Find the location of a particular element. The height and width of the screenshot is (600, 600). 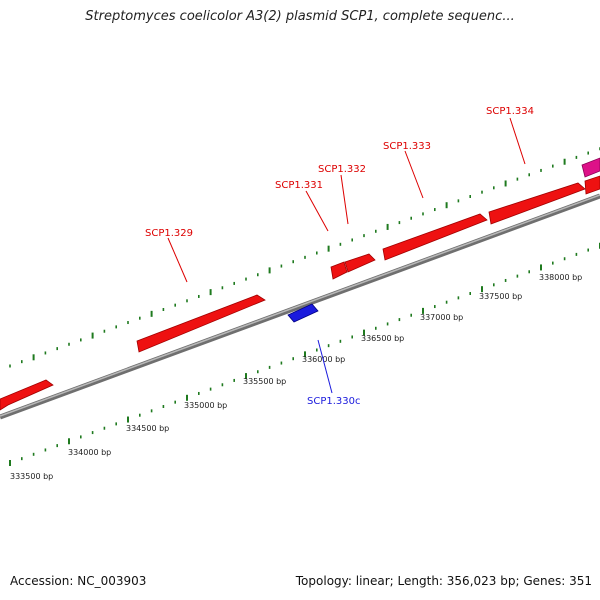

reverse-genes is located at coordinates (303, 313).